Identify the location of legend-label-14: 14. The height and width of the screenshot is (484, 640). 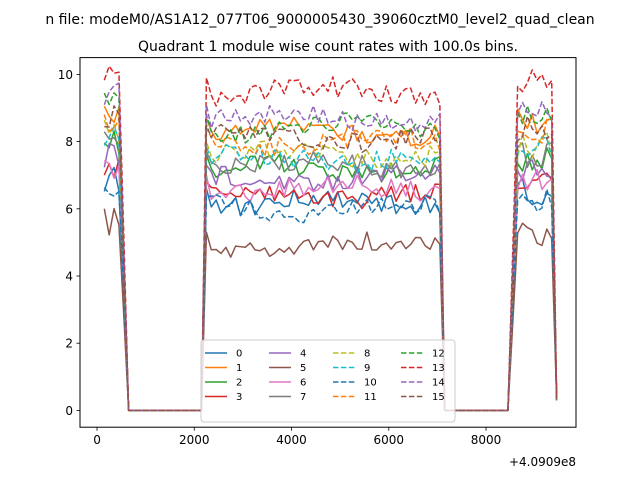
(438, 383).